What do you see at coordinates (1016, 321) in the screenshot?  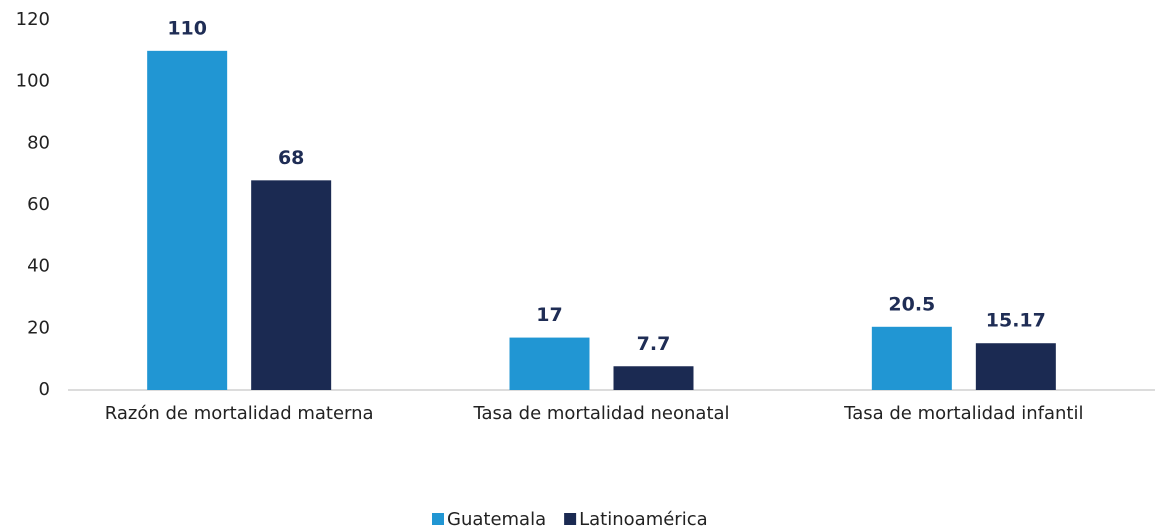 I see `data-label: 15.17` at bounding box center [1016, 321].